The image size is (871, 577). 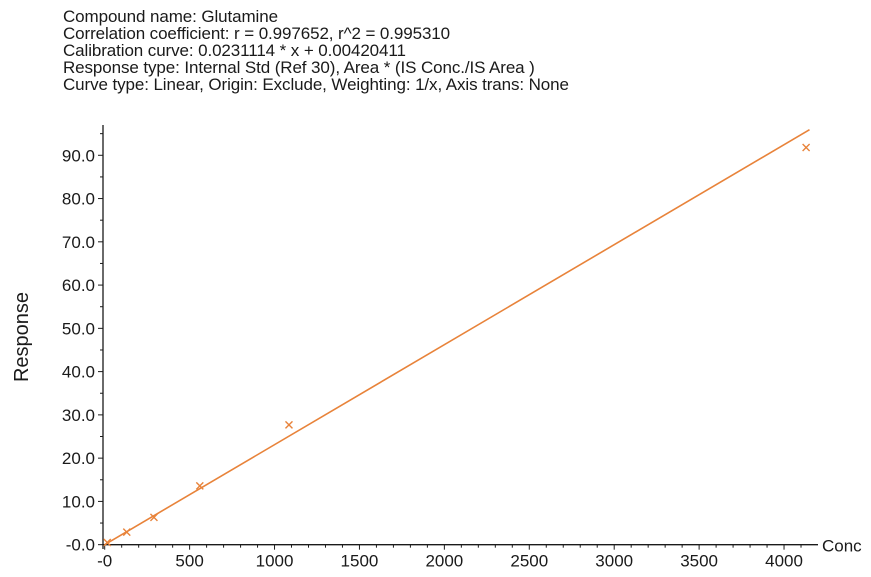 I want to click on y-tick-label: 70.0, so click(x=78, y=242).